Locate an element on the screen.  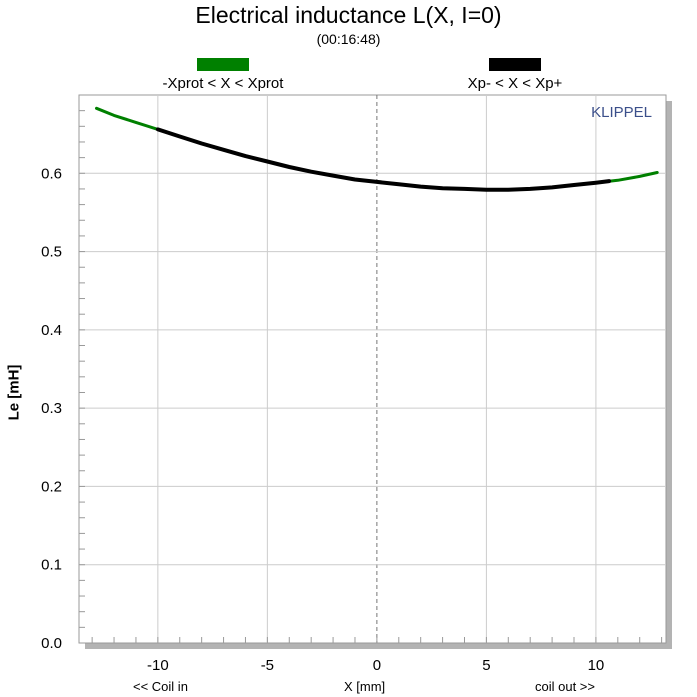
chart-subtitle: (00:16:48) is located at coordinates (348, 39).